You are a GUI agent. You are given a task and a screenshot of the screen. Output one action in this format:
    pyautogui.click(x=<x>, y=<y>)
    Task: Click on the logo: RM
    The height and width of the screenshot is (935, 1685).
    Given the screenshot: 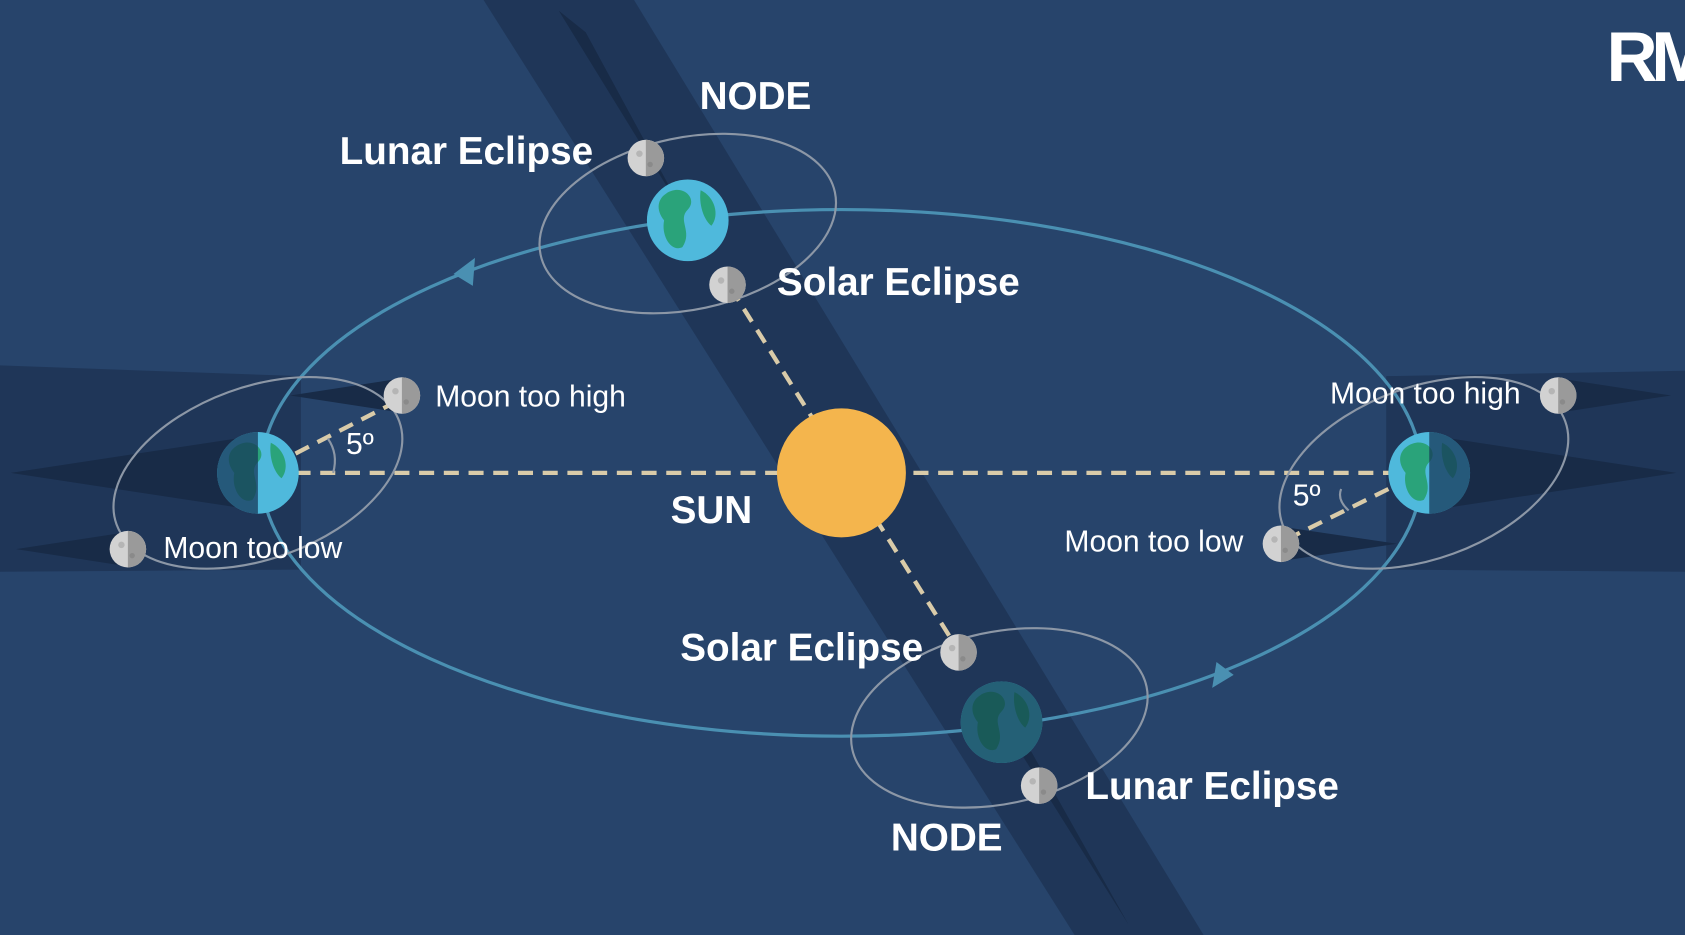 What is the action you would take?
    pyautogui.click(x=1646, y=57)
    